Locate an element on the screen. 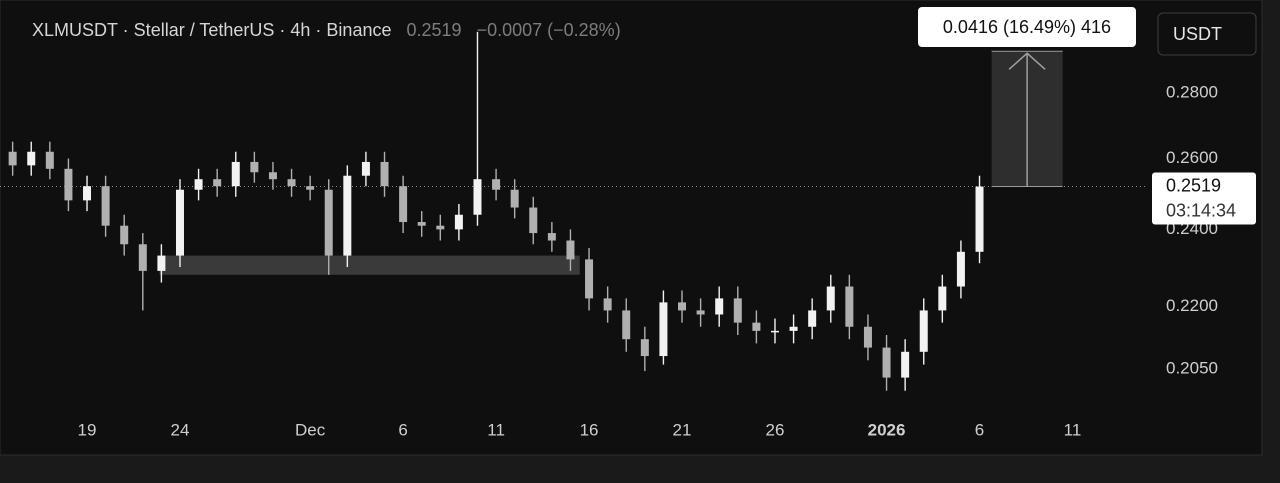 The image size is (1280, 483). price-label-box is located at coordinates (1204, 198).